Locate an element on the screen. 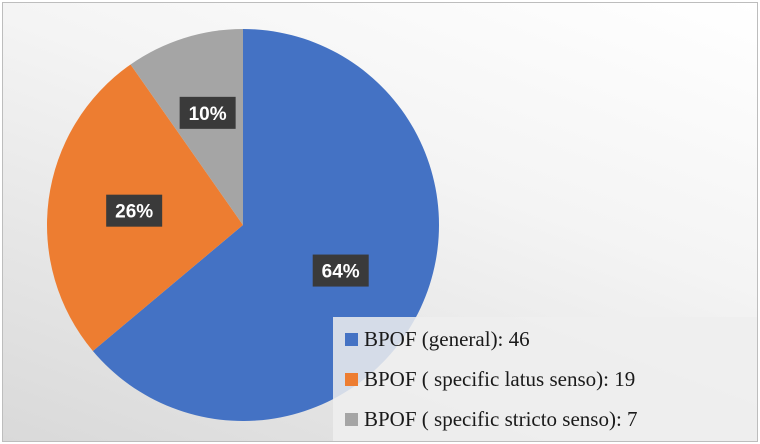 The width and height of the screenshot is (760, 444). data-label-latus: 26% is located at coordinates (134, 211).